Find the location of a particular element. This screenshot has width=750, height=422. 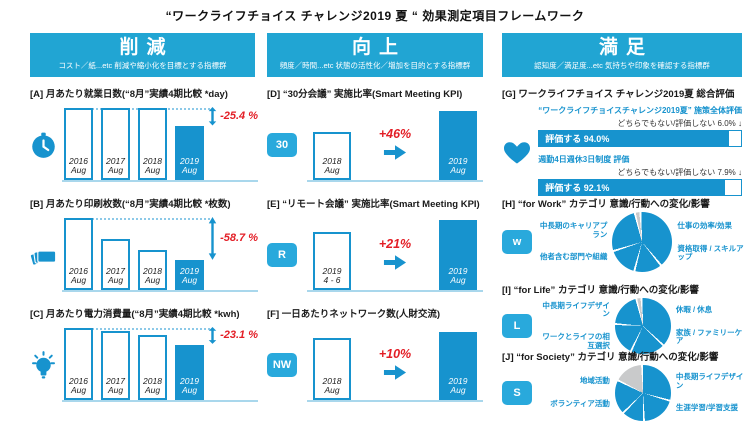

chart-c-plot: 2016 Aug 2017 Aug 2018 Aug 2019 Aug -23.1 % is located at coordinates (160, 364).